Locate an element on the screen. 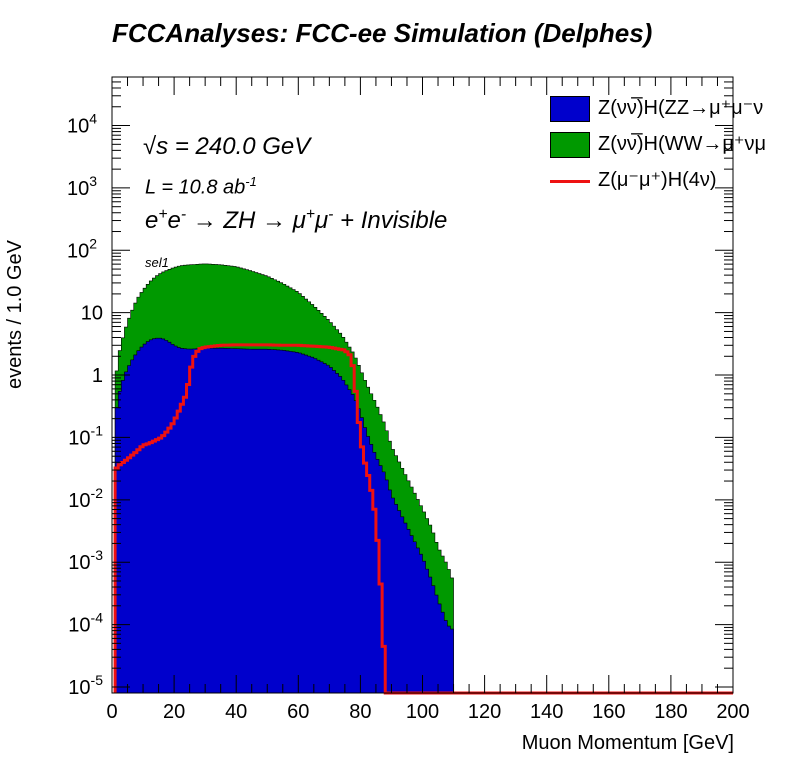 This screenshot has width=796, height=772. y-tick-label: 10⁻¹ is located at coordinates (85, 435).